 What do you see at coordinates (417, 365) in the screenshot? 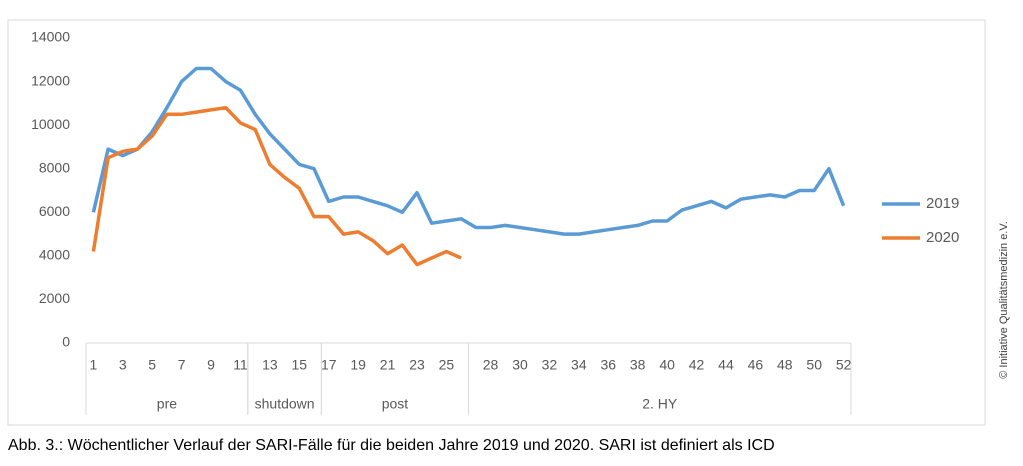
I see `x-tick-label: 23` at bounding box center [417, 365].